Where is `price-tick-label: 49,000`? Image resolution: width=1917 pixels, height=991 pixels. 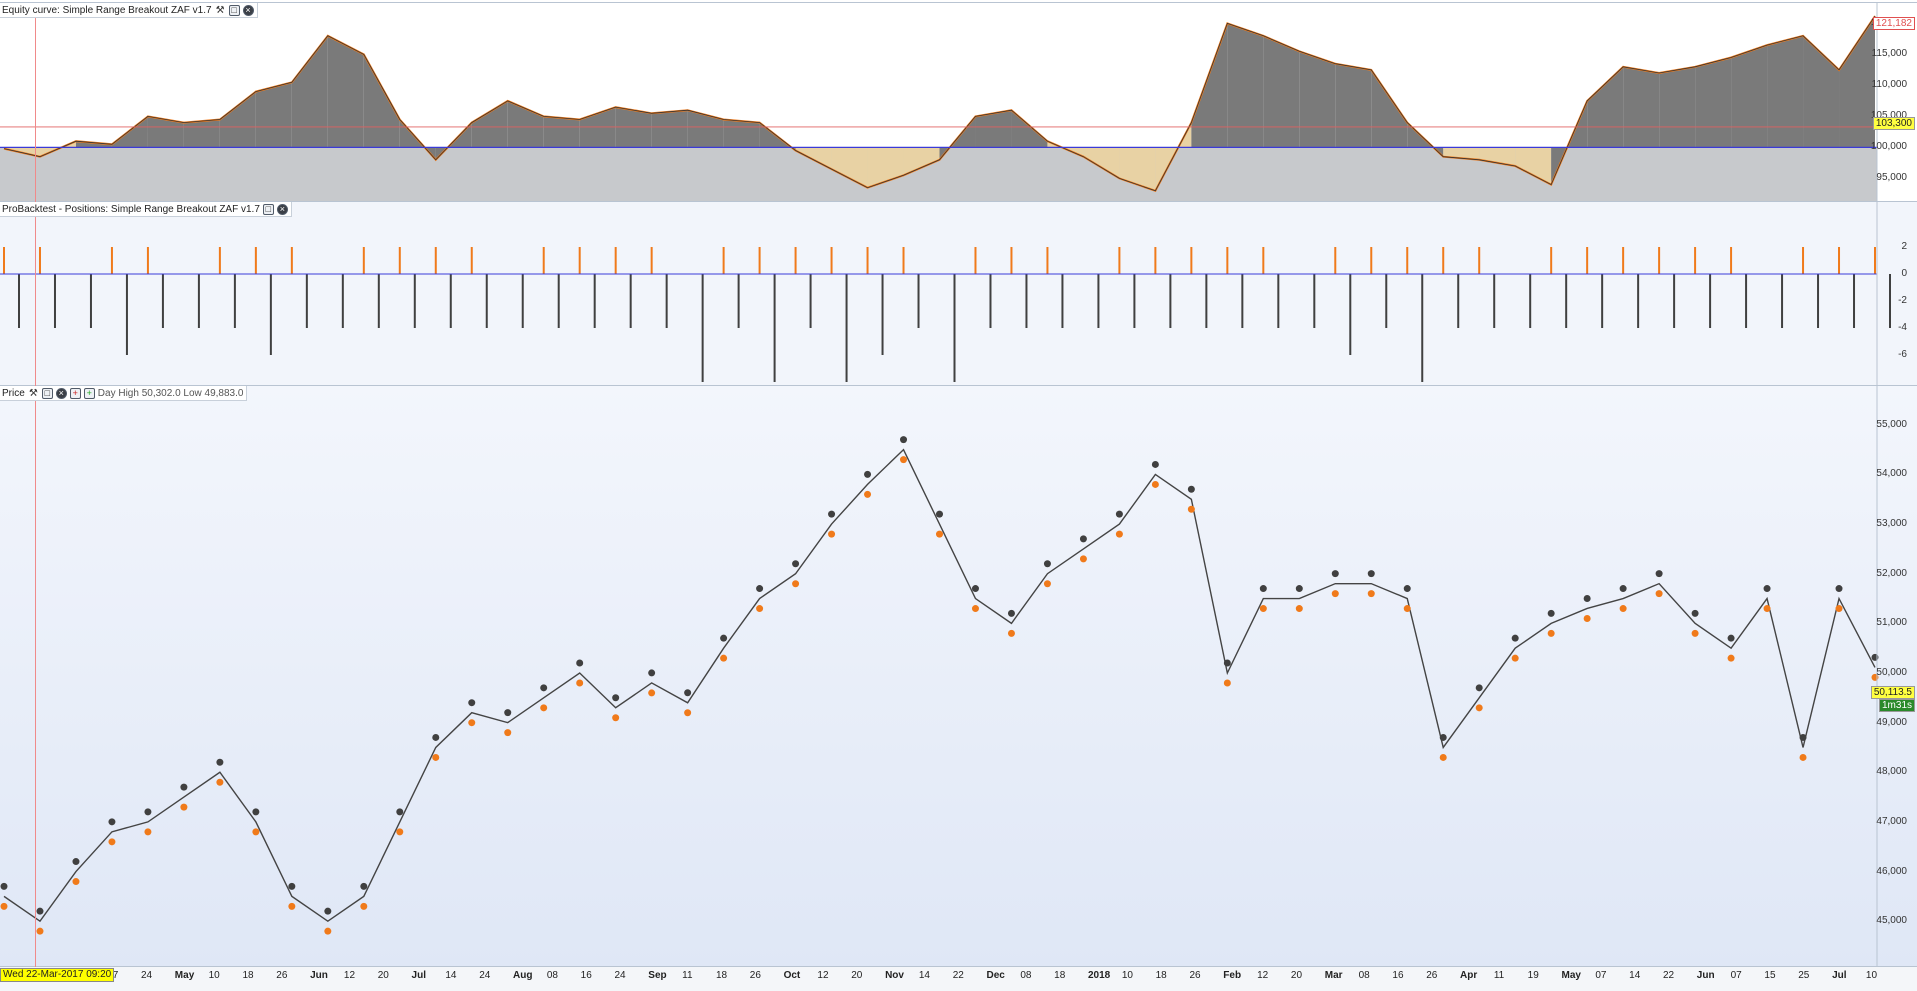
price-tick-label: 49,000 is located at coordinates (1891, 722).